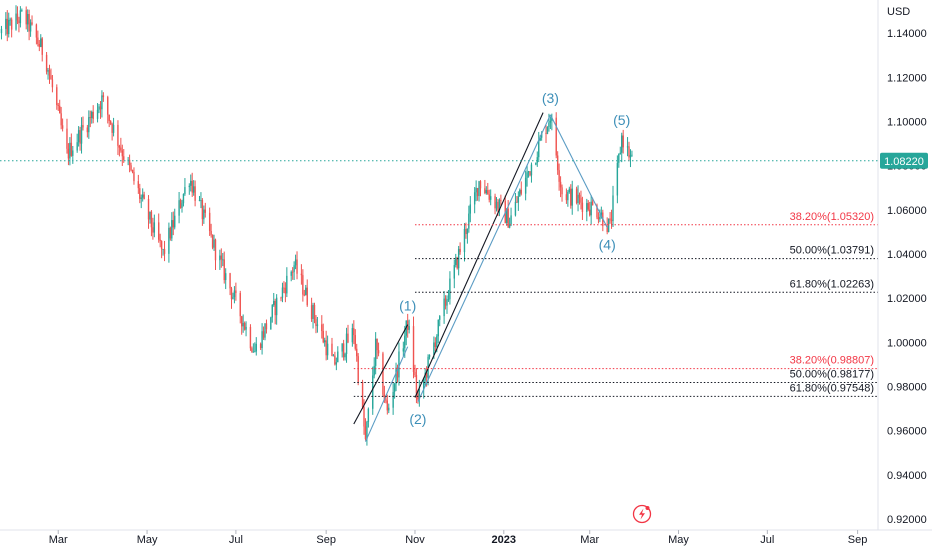  What do you see at coordinates (458, 538) in the screenshot?
I see `time-axis: Mar May Jul Sep Nov 2023 Mar May Jul Sep` at bounding box center [458, 538].